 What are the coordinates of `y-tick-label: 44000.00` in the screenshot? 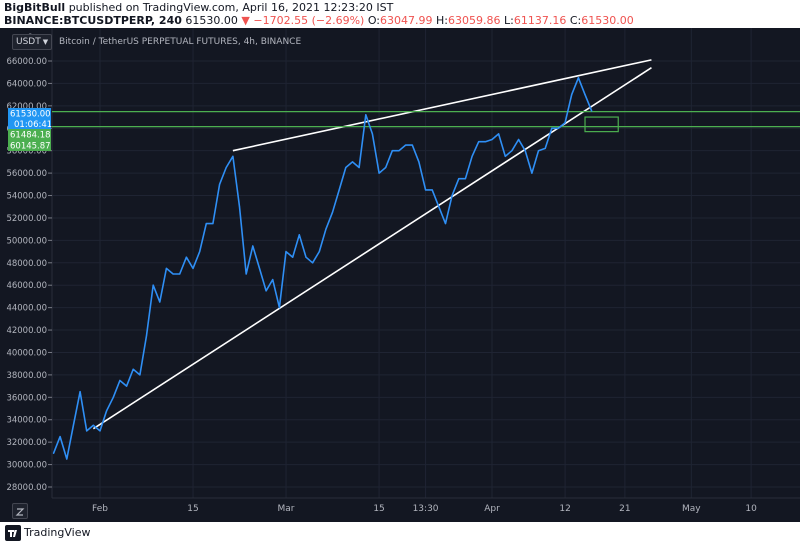 It's located at (26, 309).